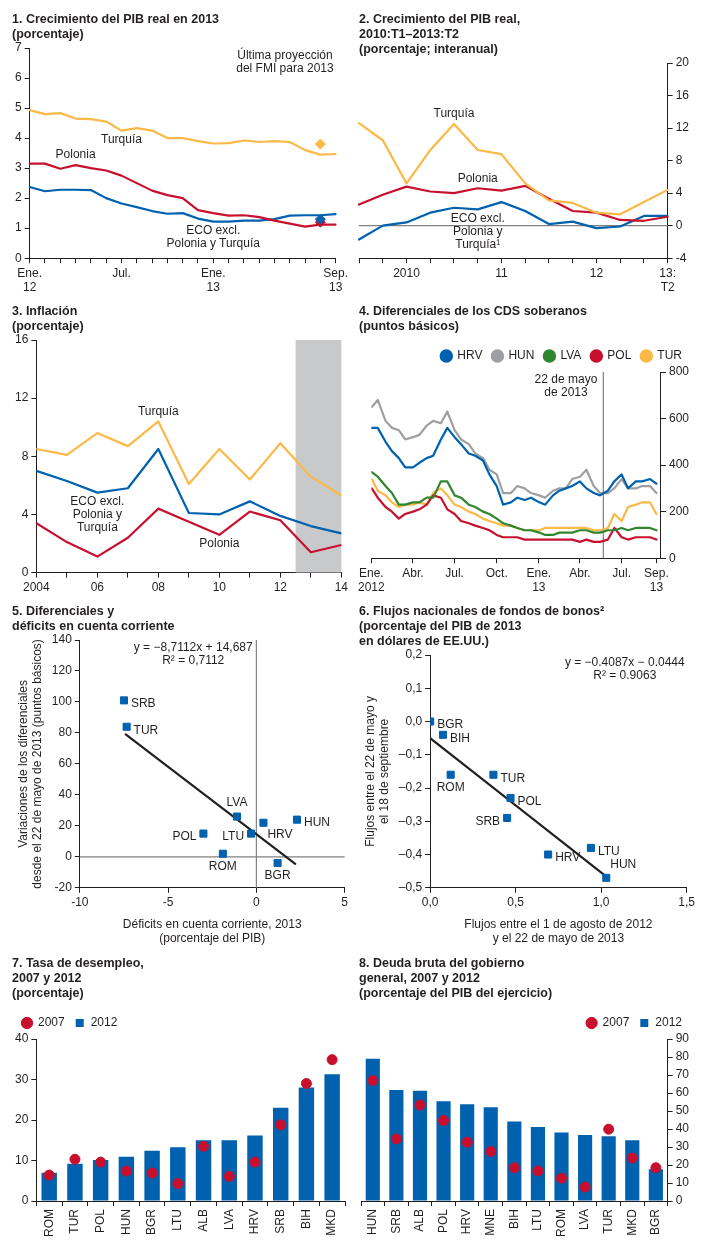 This screenshot has height=1252, width=706. I want to click on series-label: ECO excl. Polonia y Turquía, so click(97, 513).